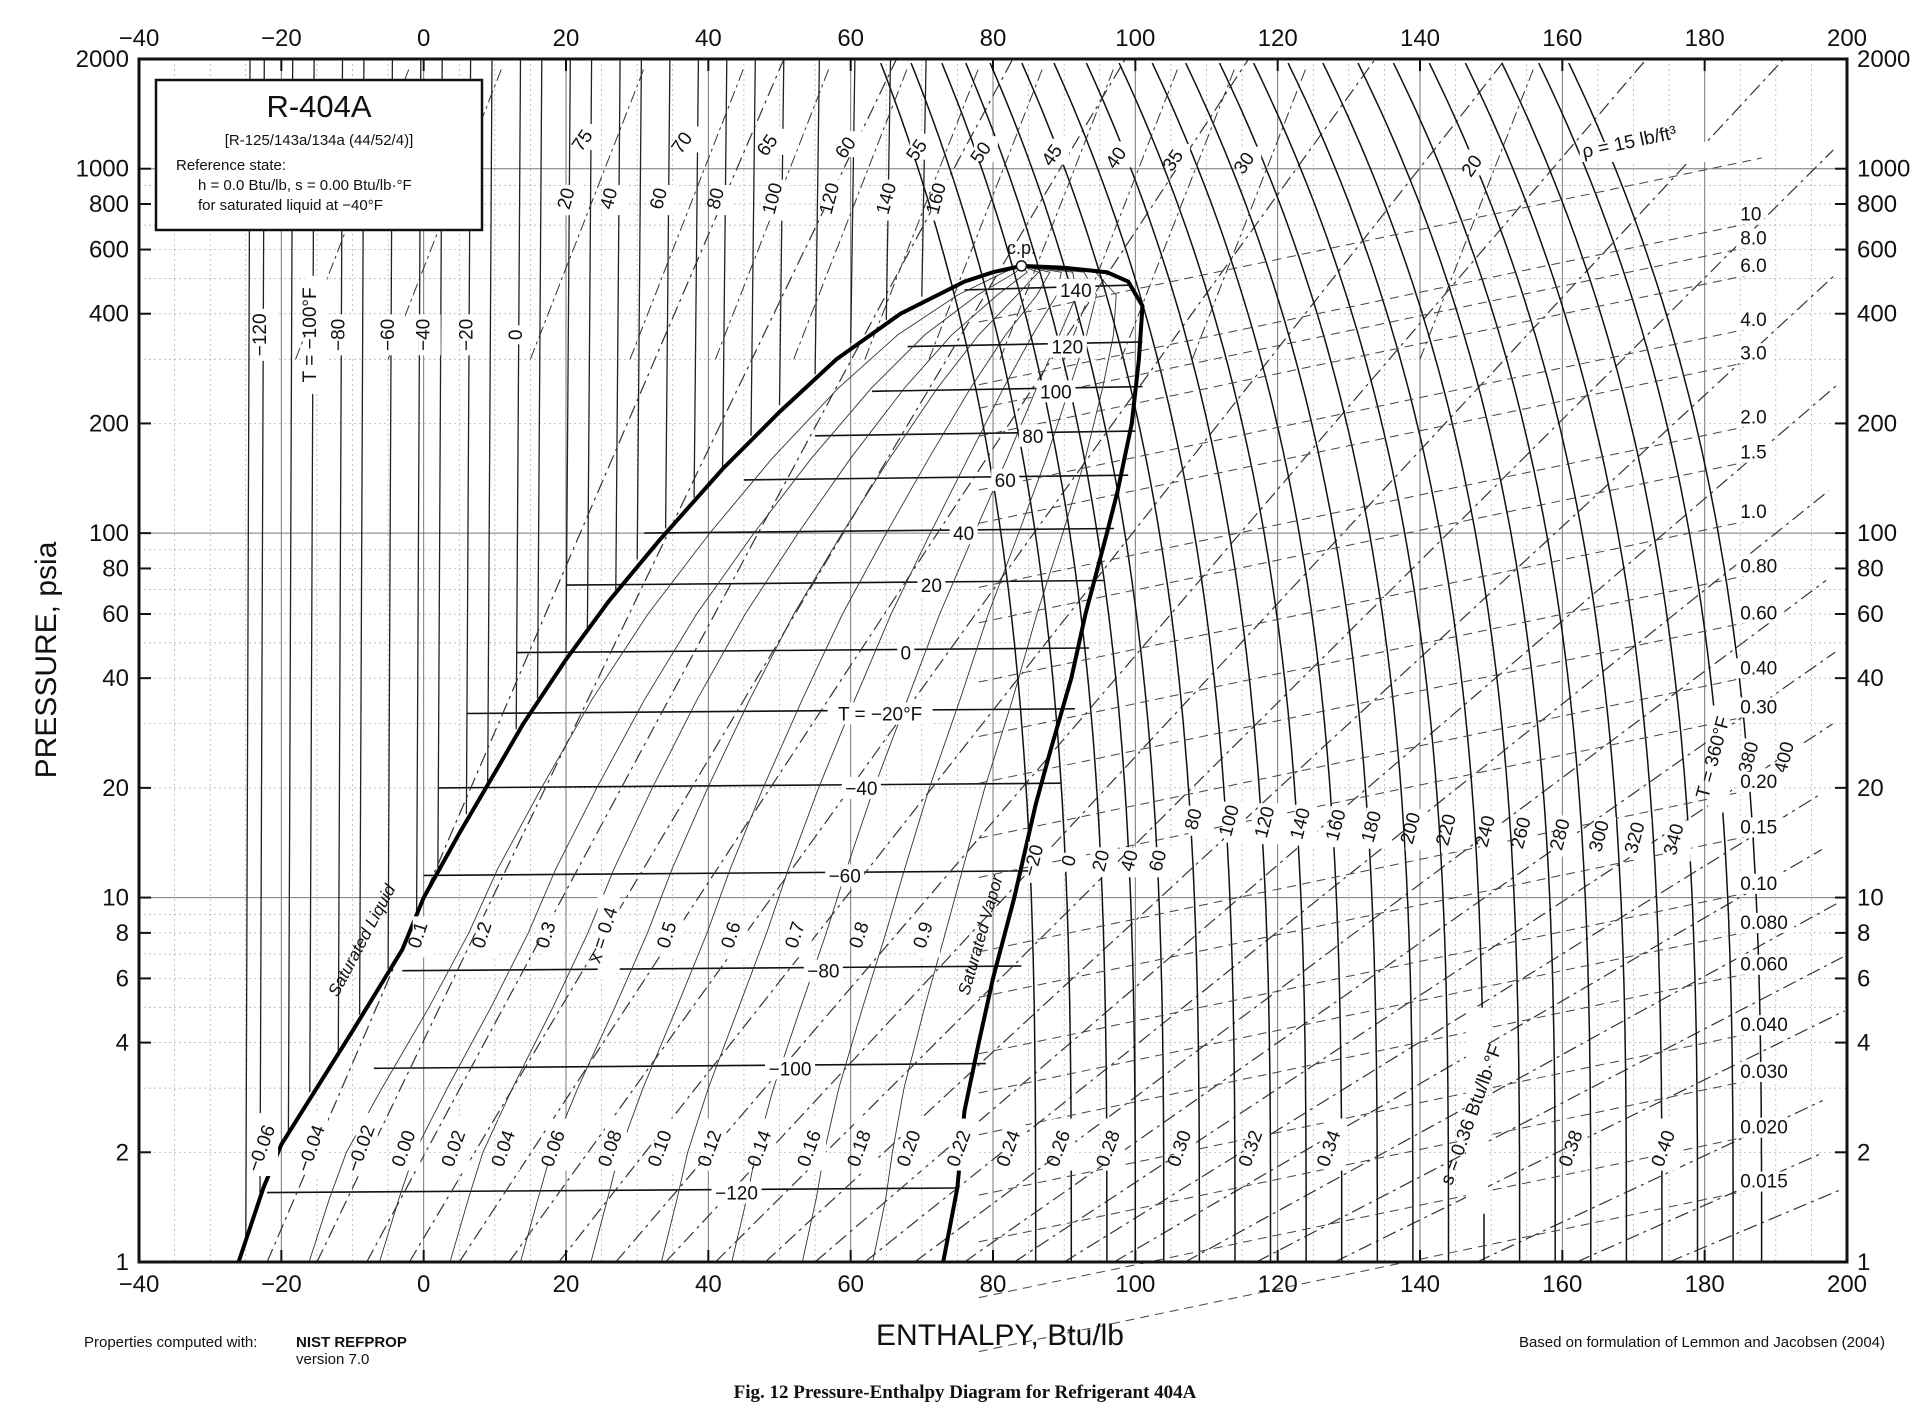 The height and width of the screenshot is (1412, 1930). What do you see at coordinates (1764, 1072) in the screenshot?
I see `density-label: 0.030` at bounding box center [1764, 1072].